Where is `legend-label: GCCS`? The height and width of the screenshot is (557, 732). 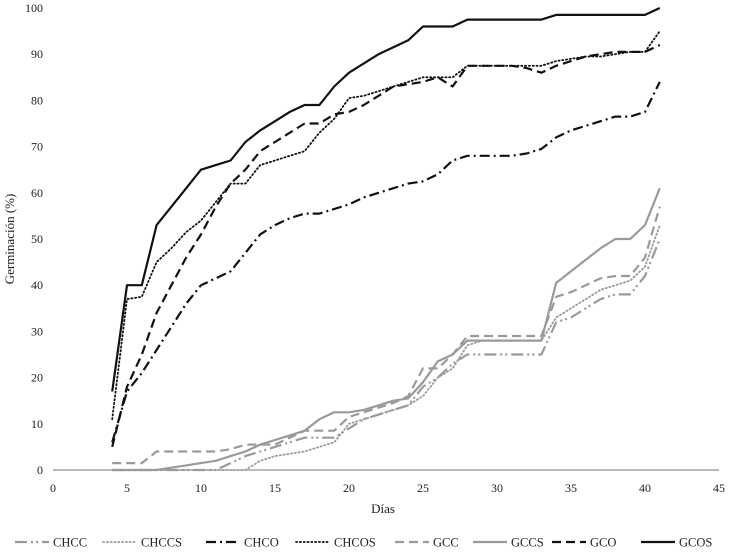
legend-label: GCCS is located at coordinates (527, 543).